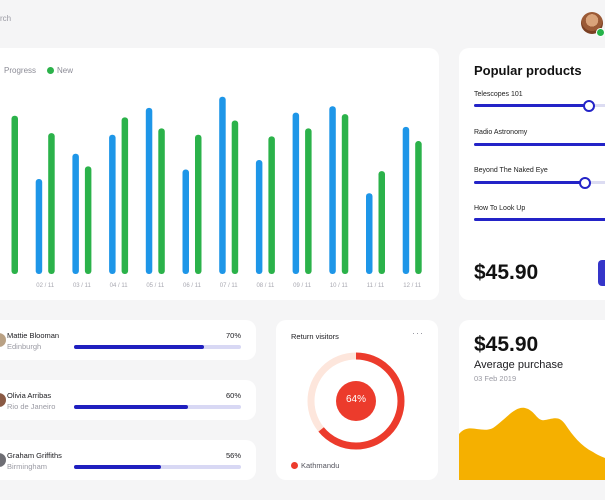  What do you see at coordinates (233, 335) in the screenshot?
I see `person-percent: 70%` at bounding box center [233, 335].